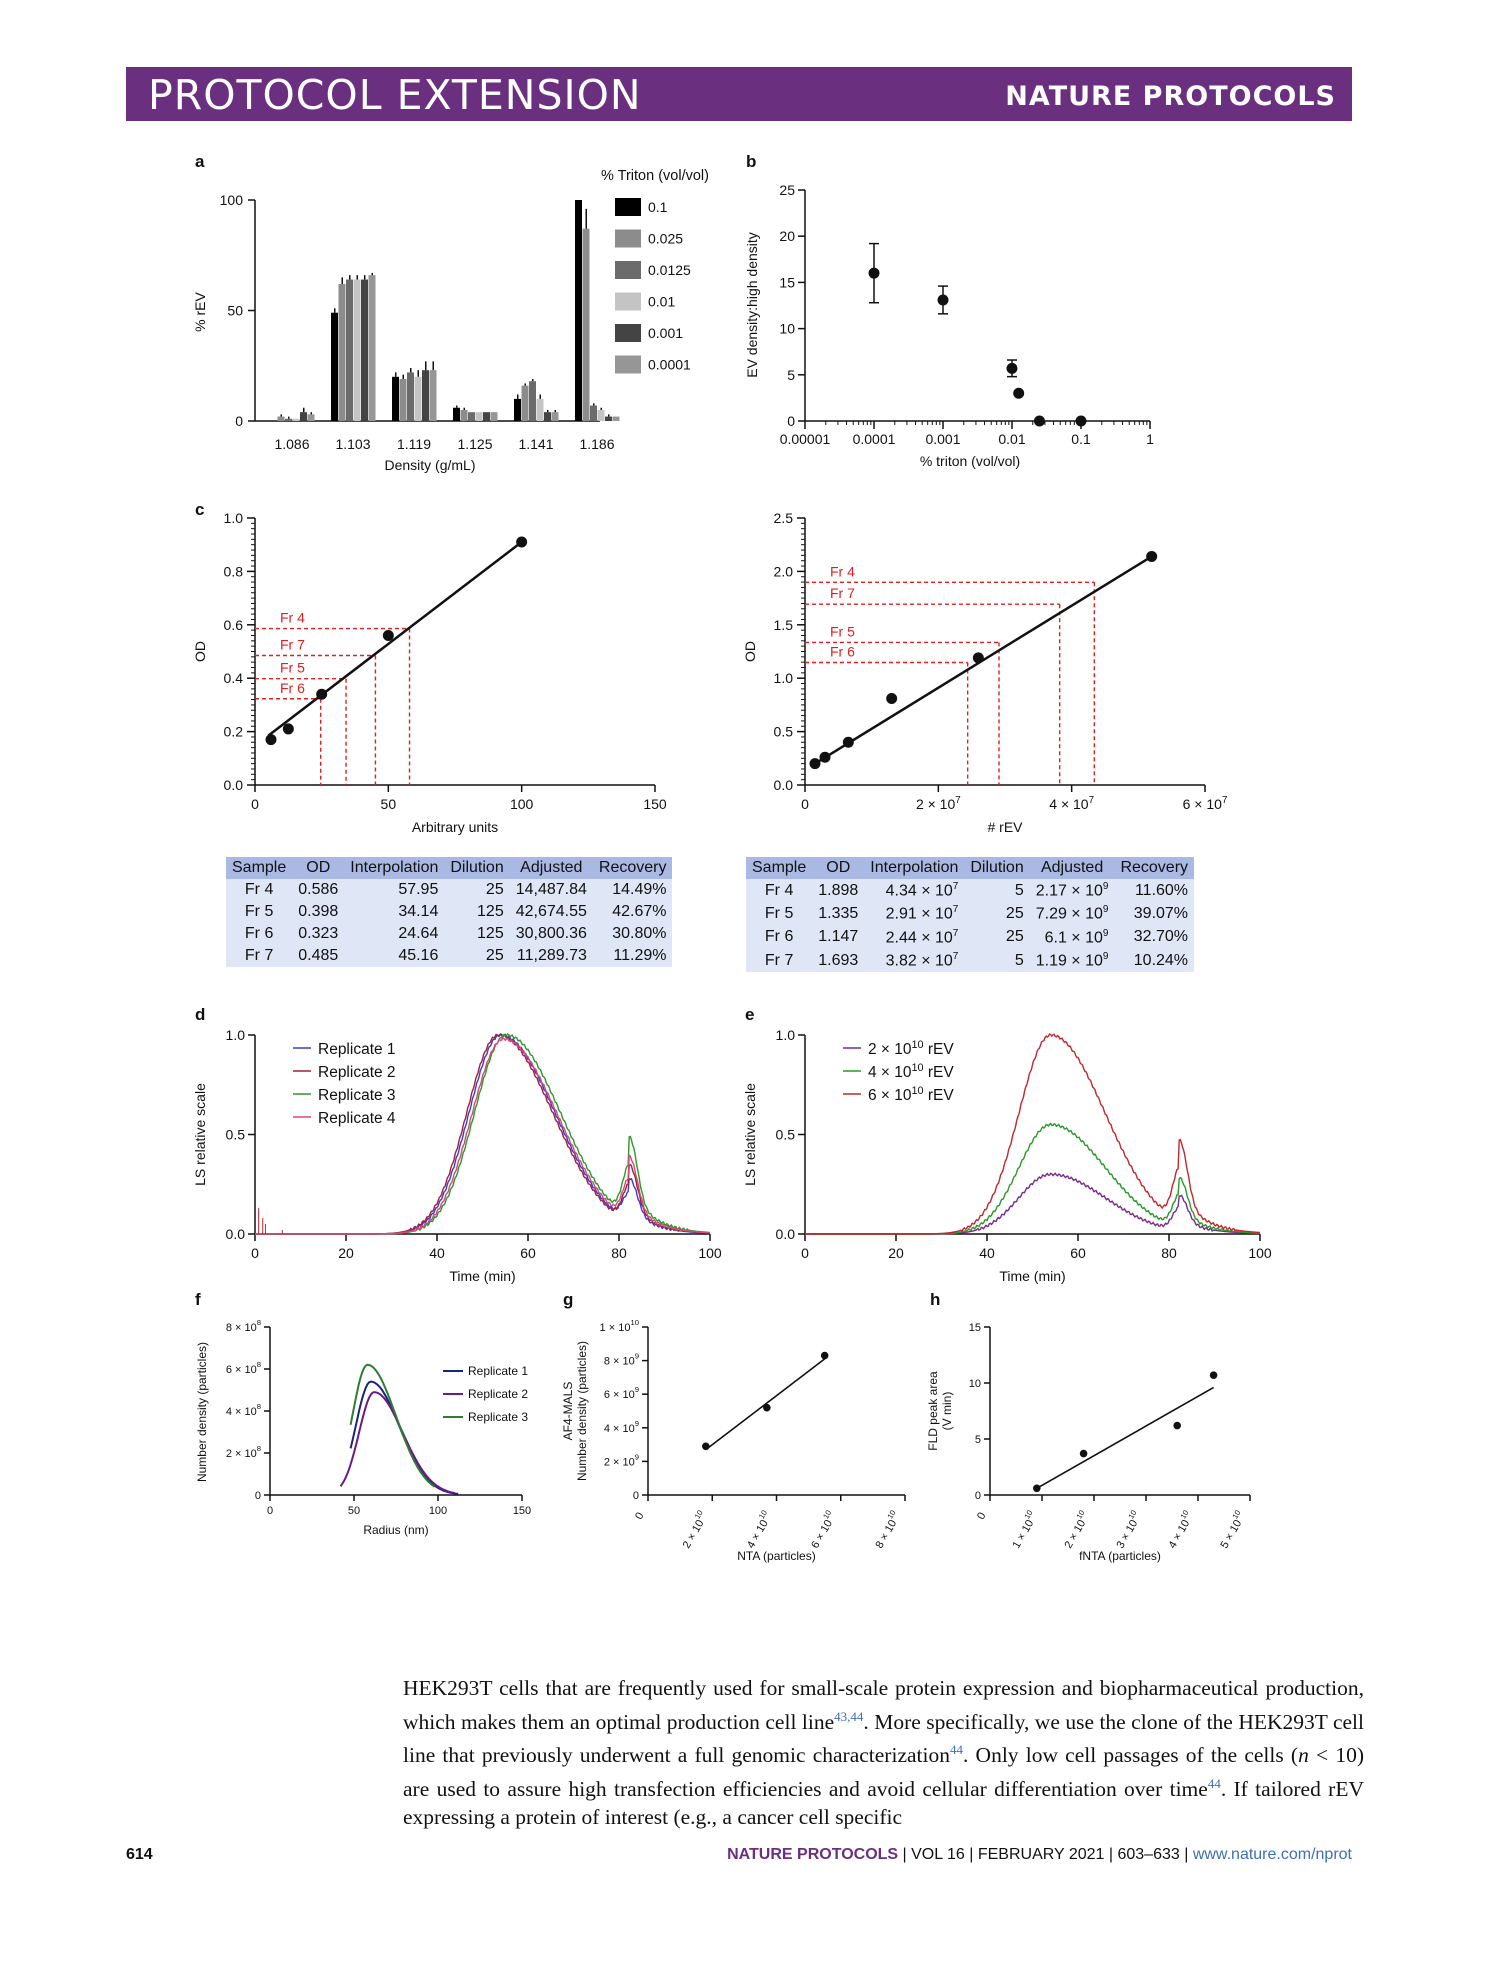  I want to click on x-tick-label: 0.001, so click(942, 439).